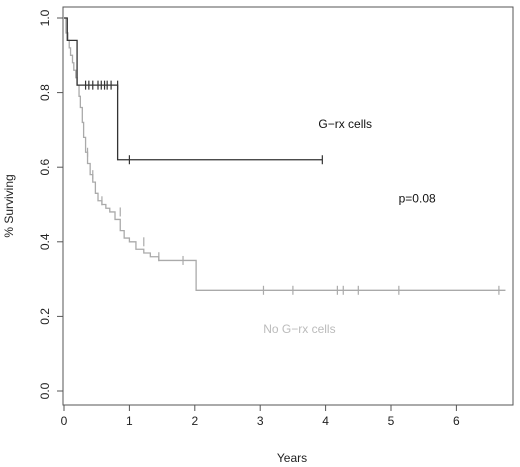  I want to click on x-tick-label: 4, so click(325, 421).